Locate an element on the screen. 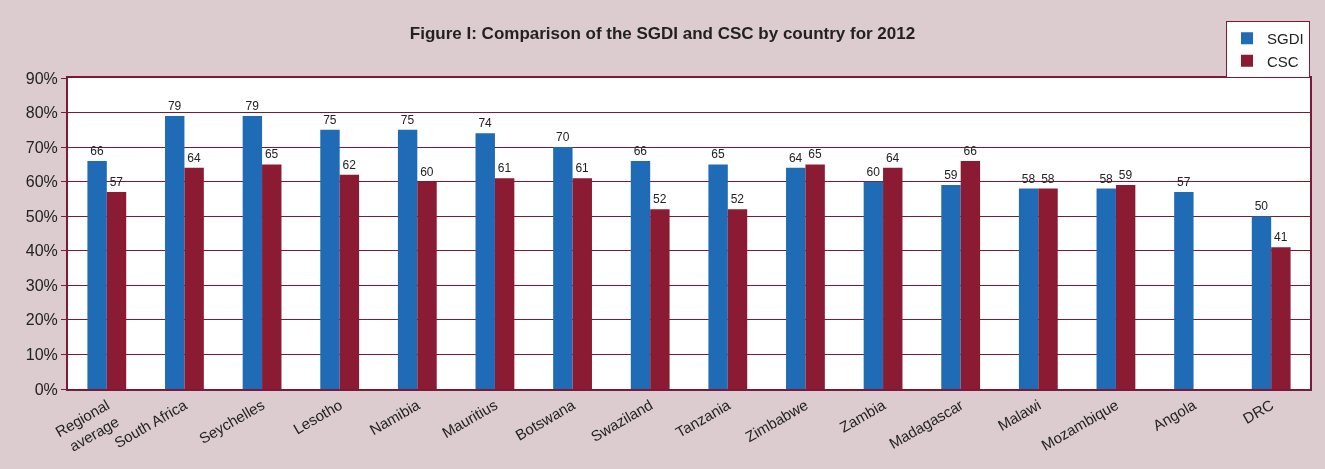 The width and height of the screenshot is (1325, 469). chart-title: Figure I: Comparison of the SGDI and CSC by country for 2012 is located at coordinates (662, 33).